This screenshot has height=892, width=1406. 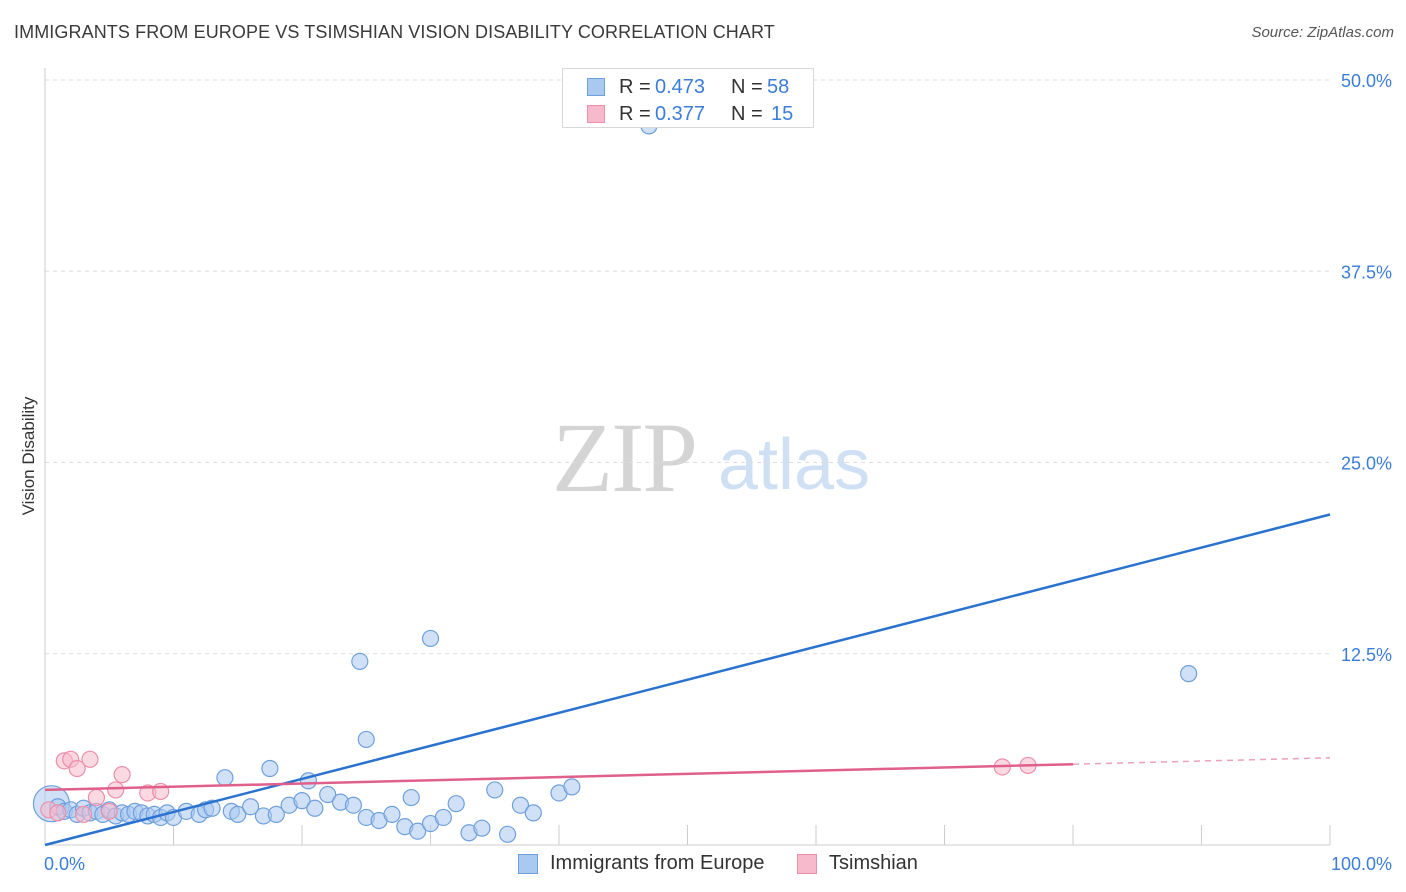 I want to click on tsimshian-n-value: 15, so click(x=782, y=114).